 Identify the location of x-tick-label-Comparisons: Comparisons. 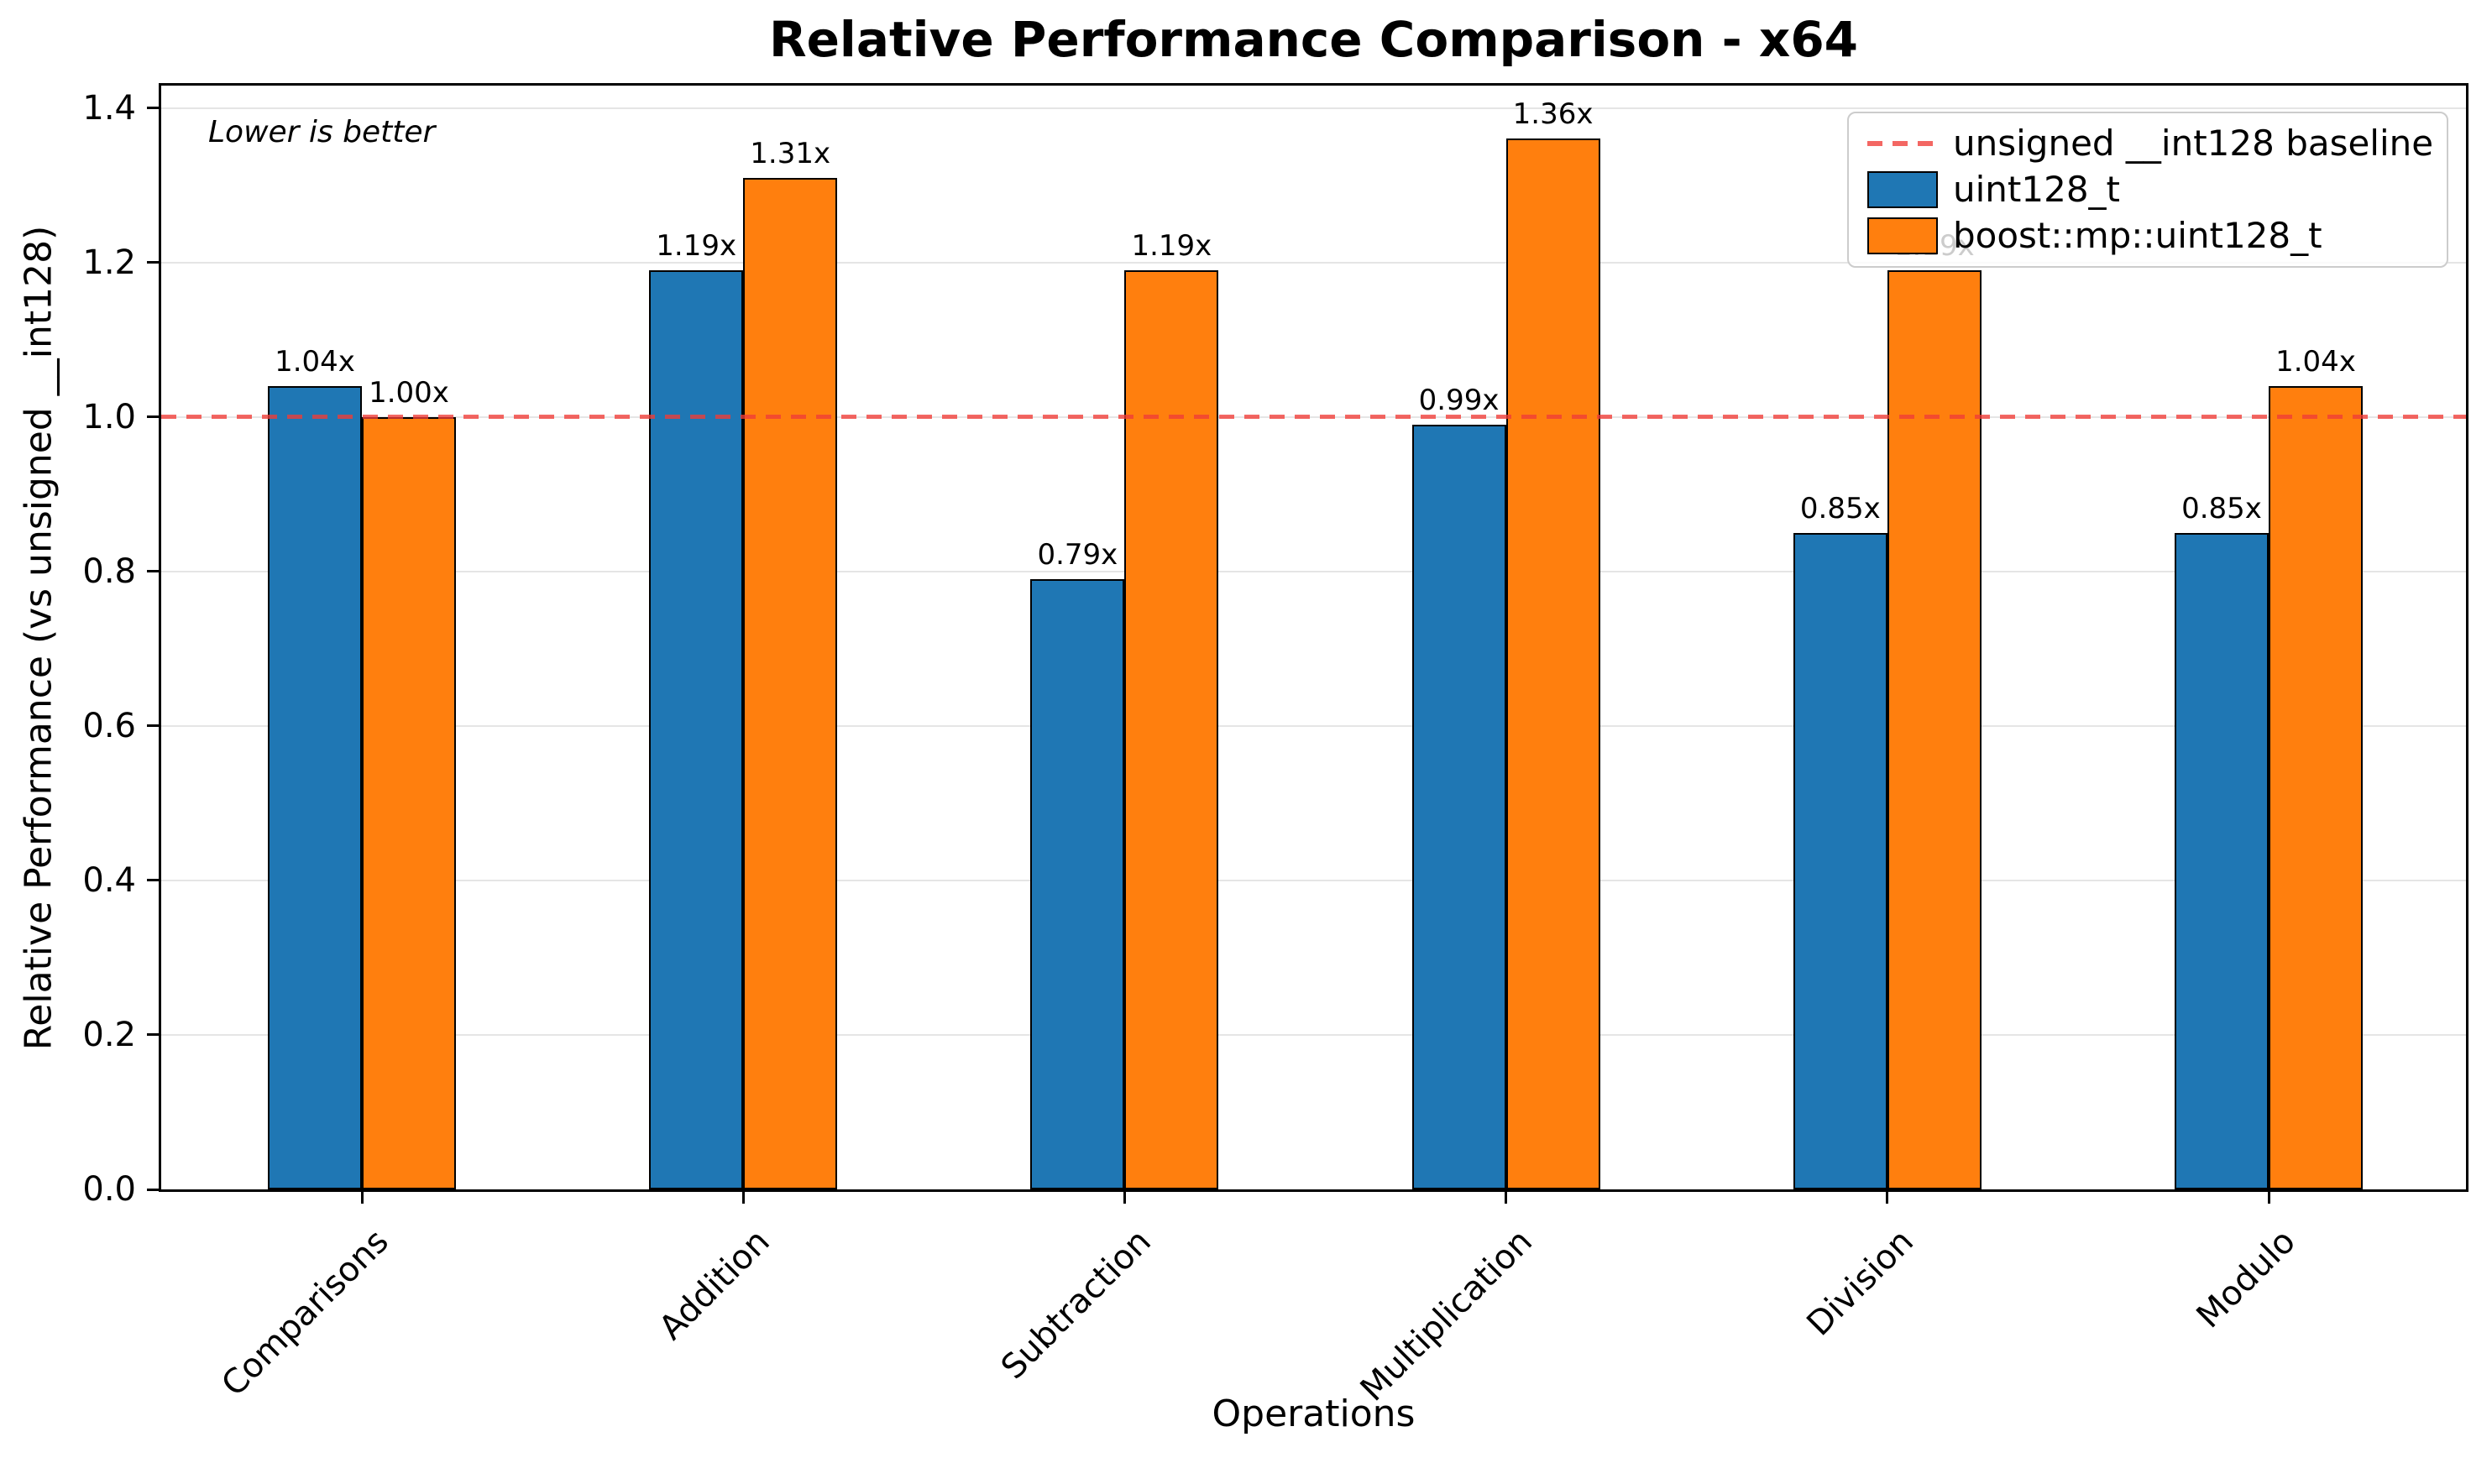
(305, 1313).